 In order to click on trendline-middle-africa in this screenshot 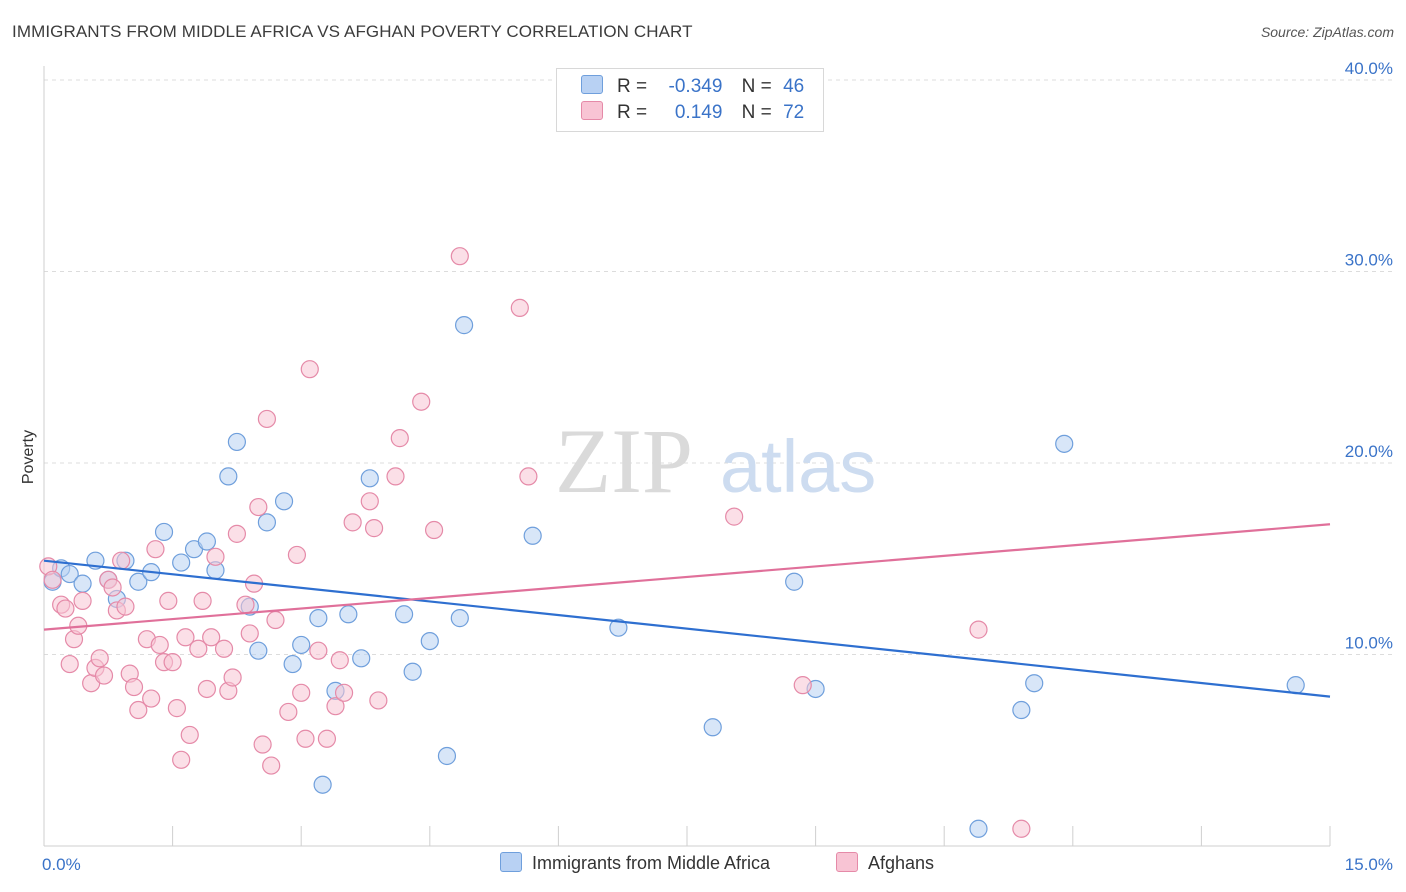, I will do `click(687, 628)`.